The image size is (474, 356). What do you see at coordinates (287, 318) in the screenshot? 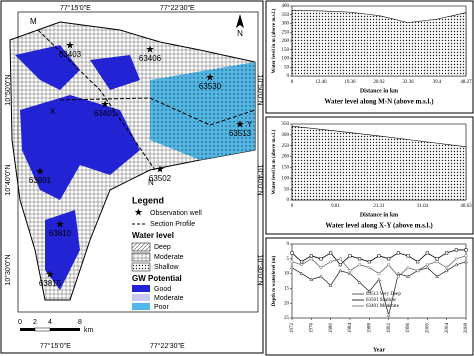
I see `y-tick-label: 25` at bounding box center [287, 318].